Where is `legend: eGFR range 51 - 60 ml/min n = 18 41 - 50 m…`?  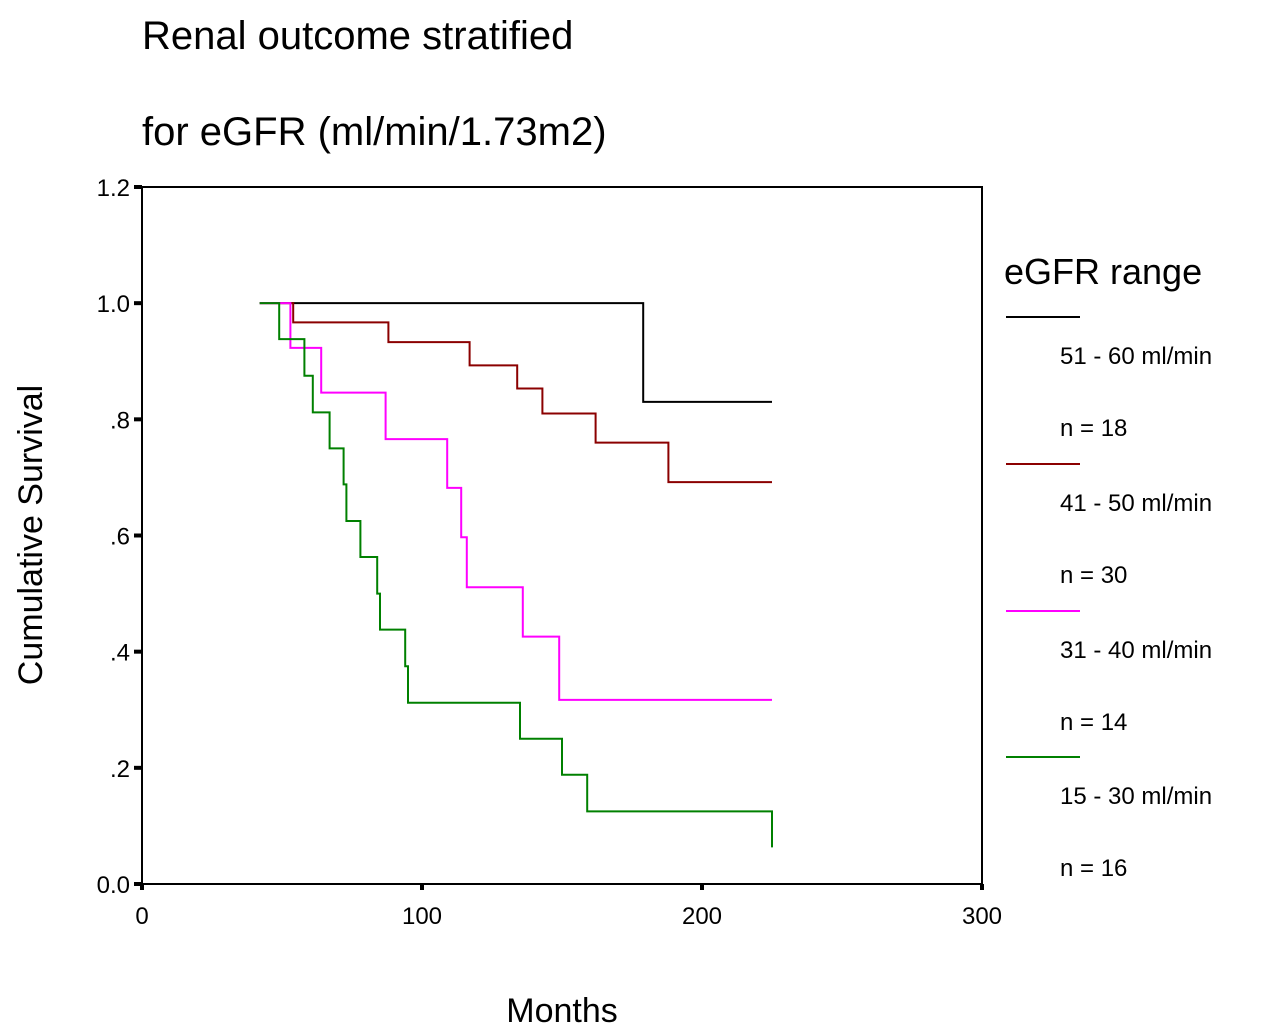 legend: eGFR range 51 - 60 ml/min n = 18 41 - 50 m… is located at coordinates (1108, 566).